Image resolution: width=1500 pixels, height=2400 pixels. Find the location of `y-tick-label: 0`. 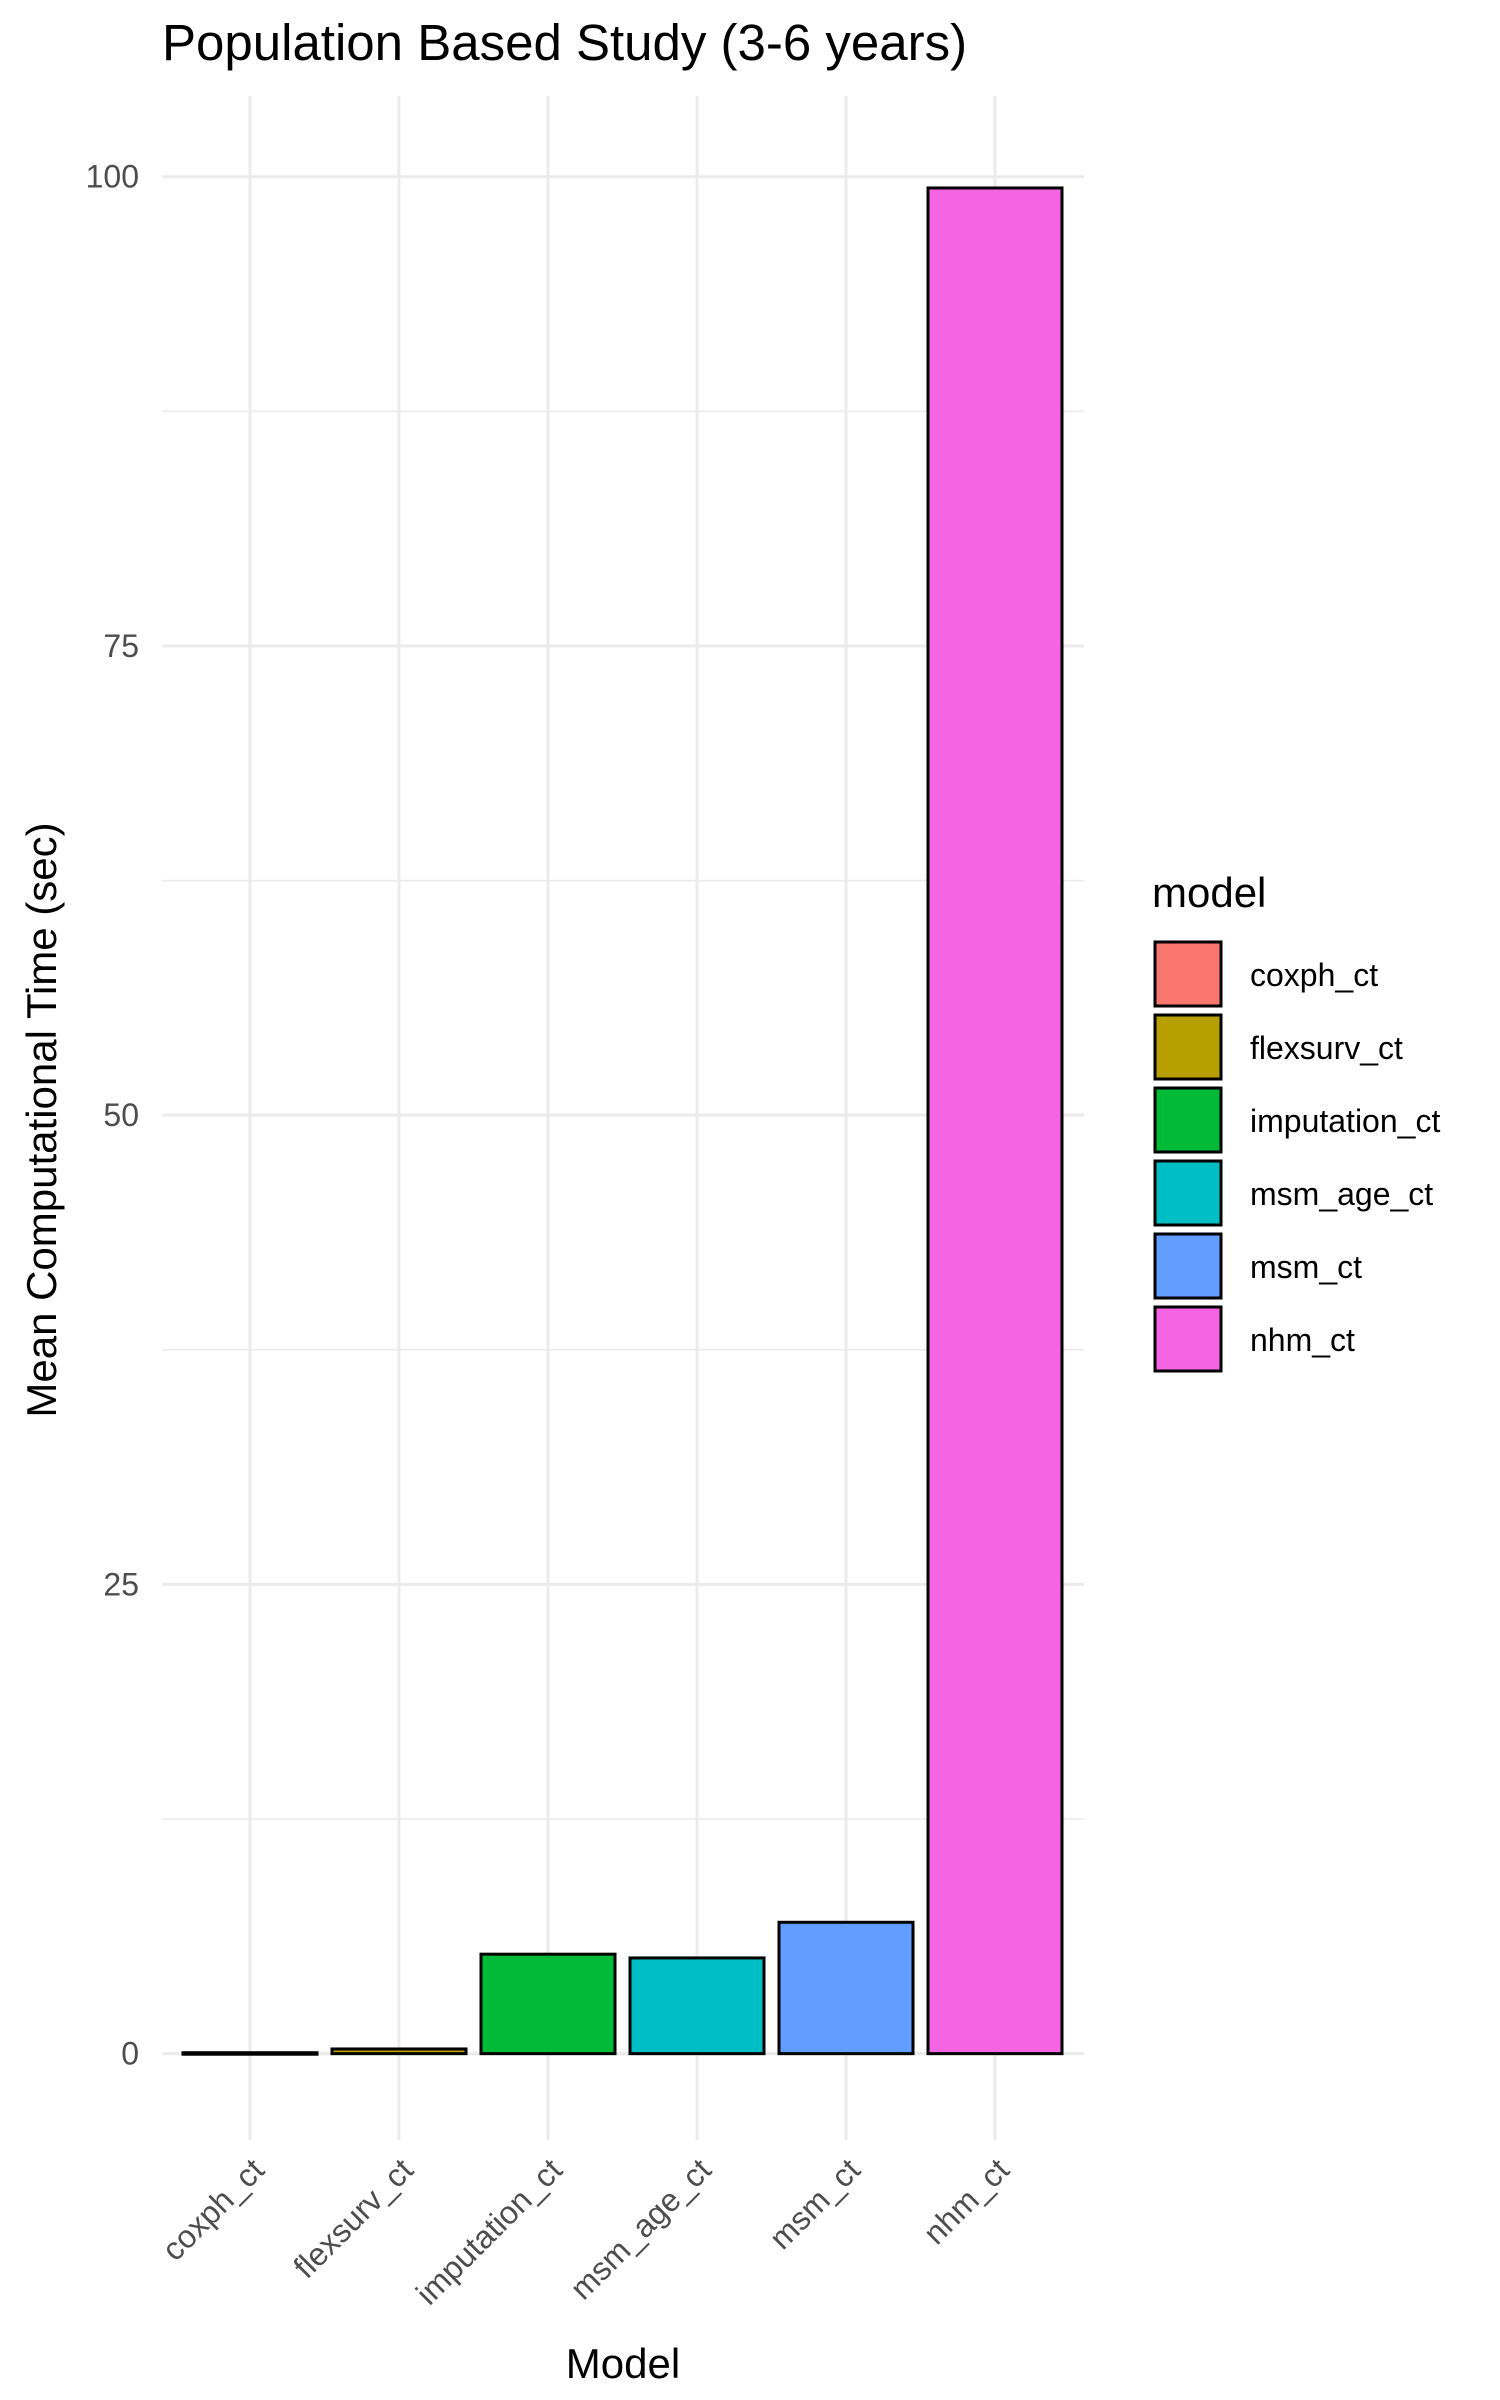

y-tick-label: 0 is located at coordinates (130, 2054).